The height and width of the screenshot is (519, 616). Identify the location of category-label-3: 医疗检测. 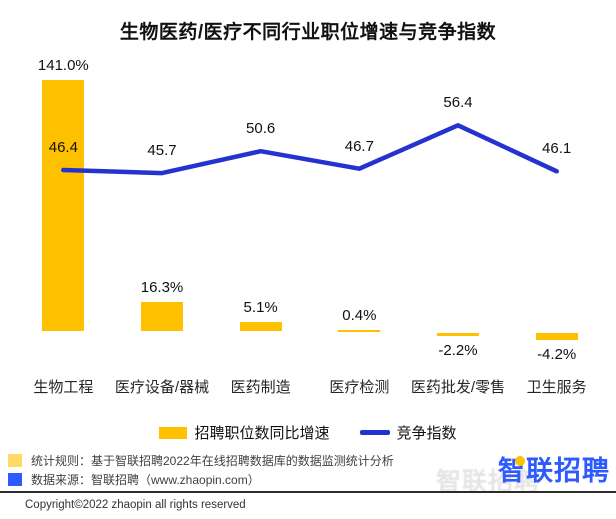
(359, 387).